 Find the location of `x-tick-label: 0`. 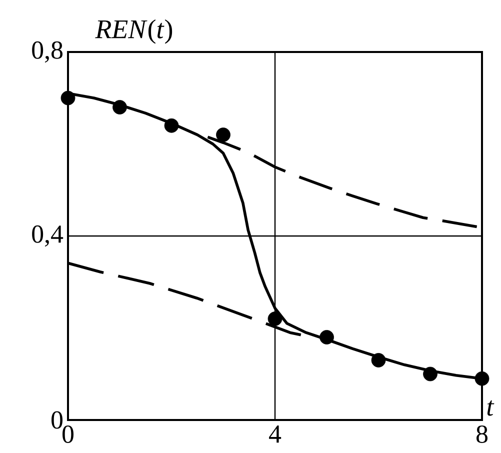

x-tick-label: 0 is located at coordinates (68, 434).